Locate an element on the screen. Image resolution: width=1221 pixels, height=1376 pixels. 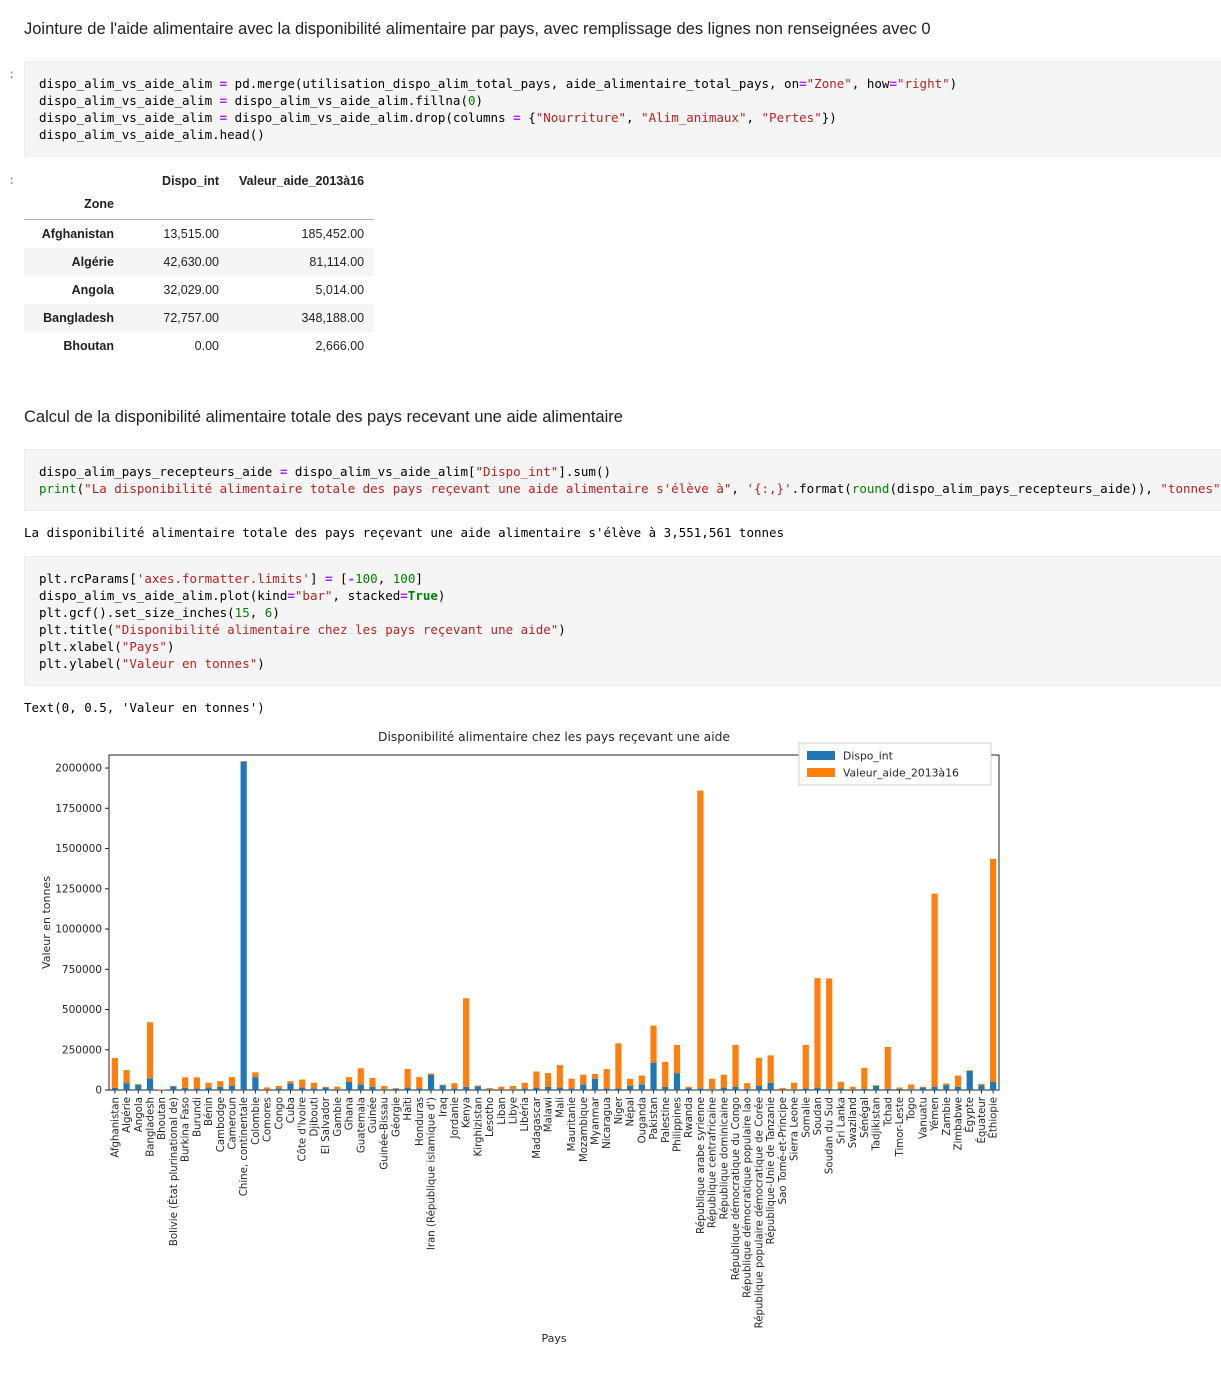
x-tick-label: Gambie is located at coordinates (338, 1117).